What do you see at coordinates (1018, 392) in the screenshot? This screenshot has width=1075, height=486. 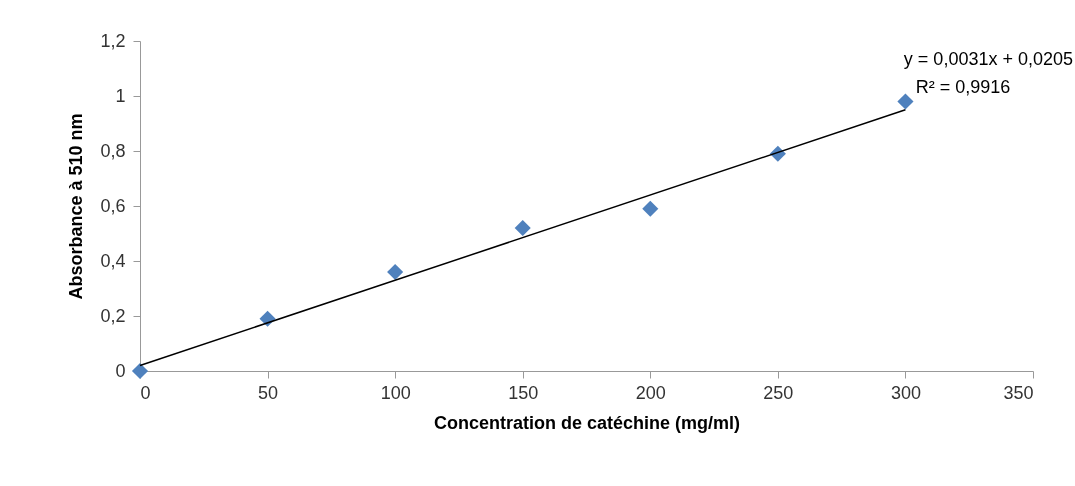 I see `x-tick-label: 350` at bounding box center [1018, 392].